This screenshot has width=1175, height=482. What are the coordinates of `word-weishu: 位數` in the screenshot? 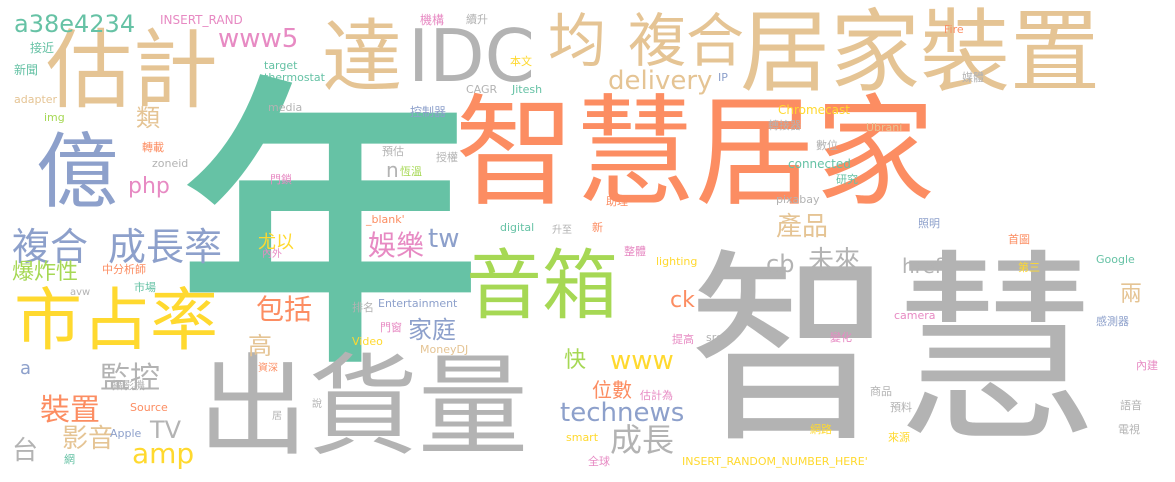 It's located at (612, 390).